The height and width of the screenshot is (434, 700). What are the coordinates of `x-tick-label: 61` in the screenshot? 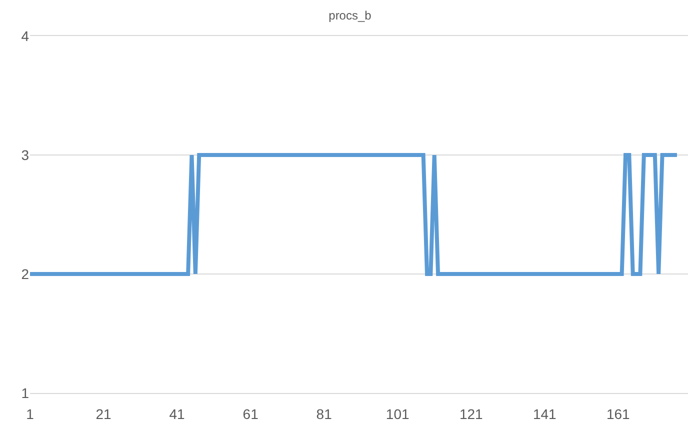 It's located at (250, 414).